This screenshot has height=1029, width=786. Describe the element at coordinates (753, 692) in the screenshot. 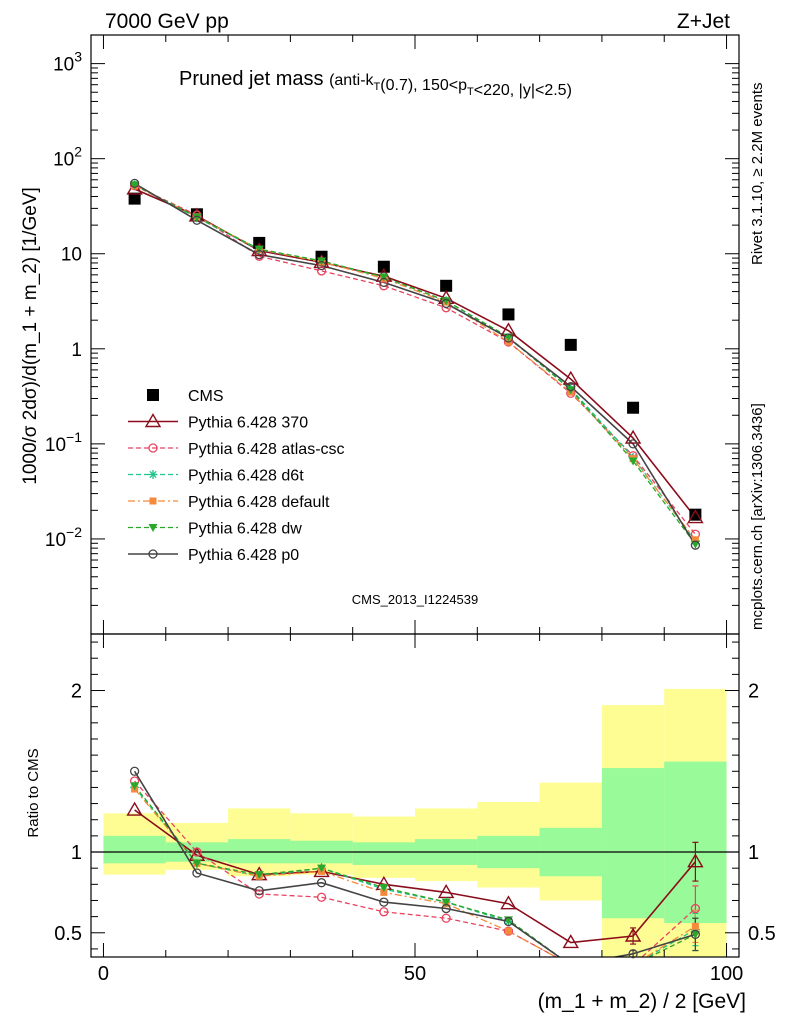

I see `ratio-y-tick-label-right: 2` at that location.